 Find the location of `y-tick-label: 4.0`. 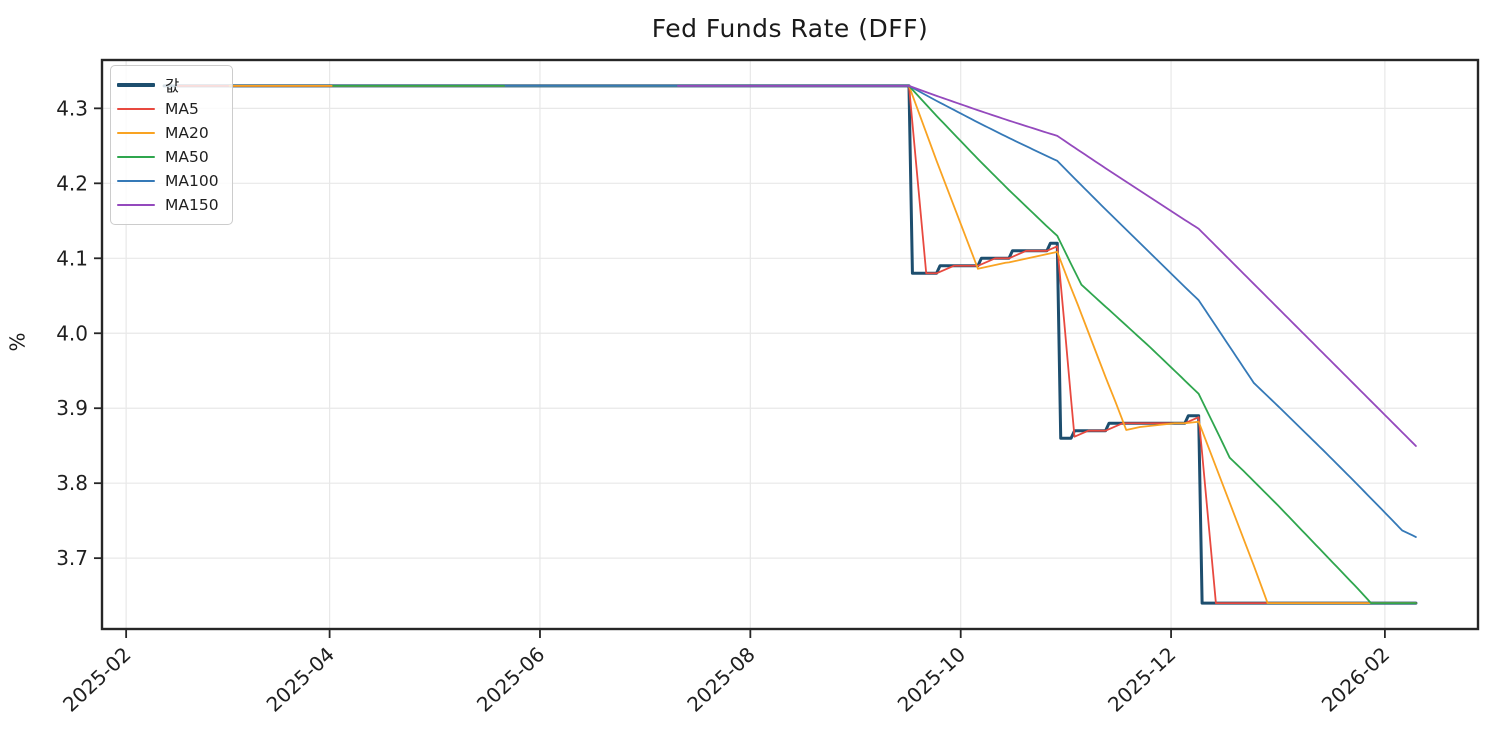

y-tick-label: 4.0 is located at coordinates (72, 333).